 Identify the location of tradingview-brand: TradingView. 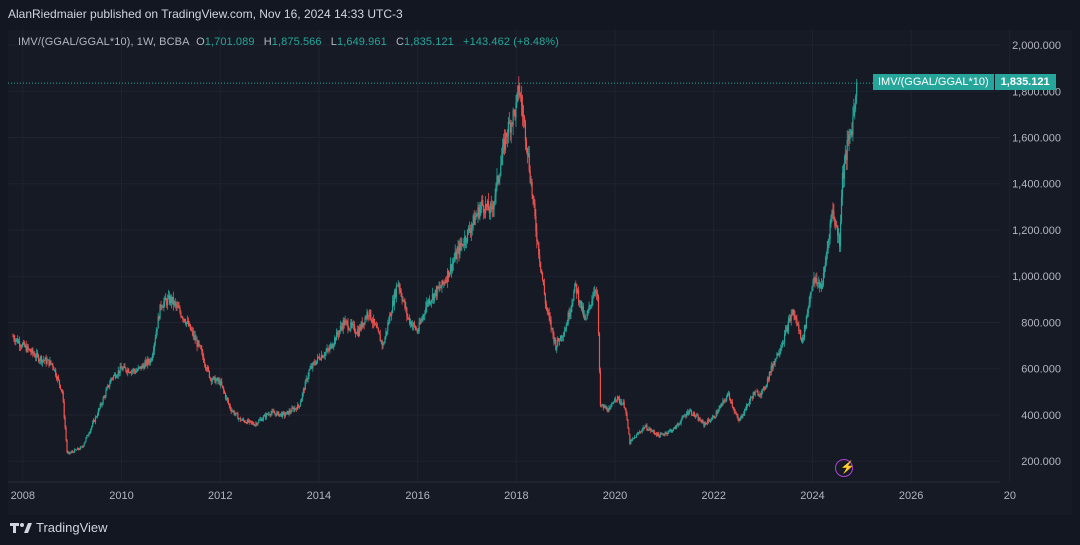
(59, 527).